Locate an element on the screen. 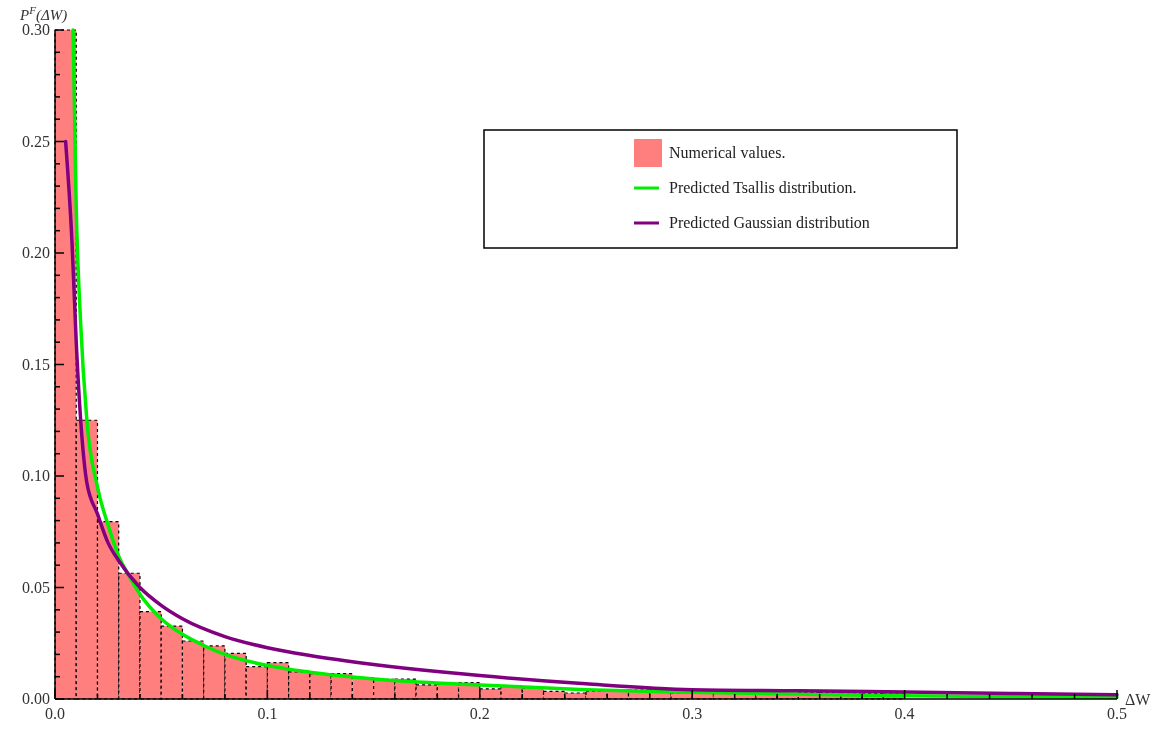 This screenshot has width=1176, height=731. y-tick-label: 0.00 is located at coordinates (36, 698).